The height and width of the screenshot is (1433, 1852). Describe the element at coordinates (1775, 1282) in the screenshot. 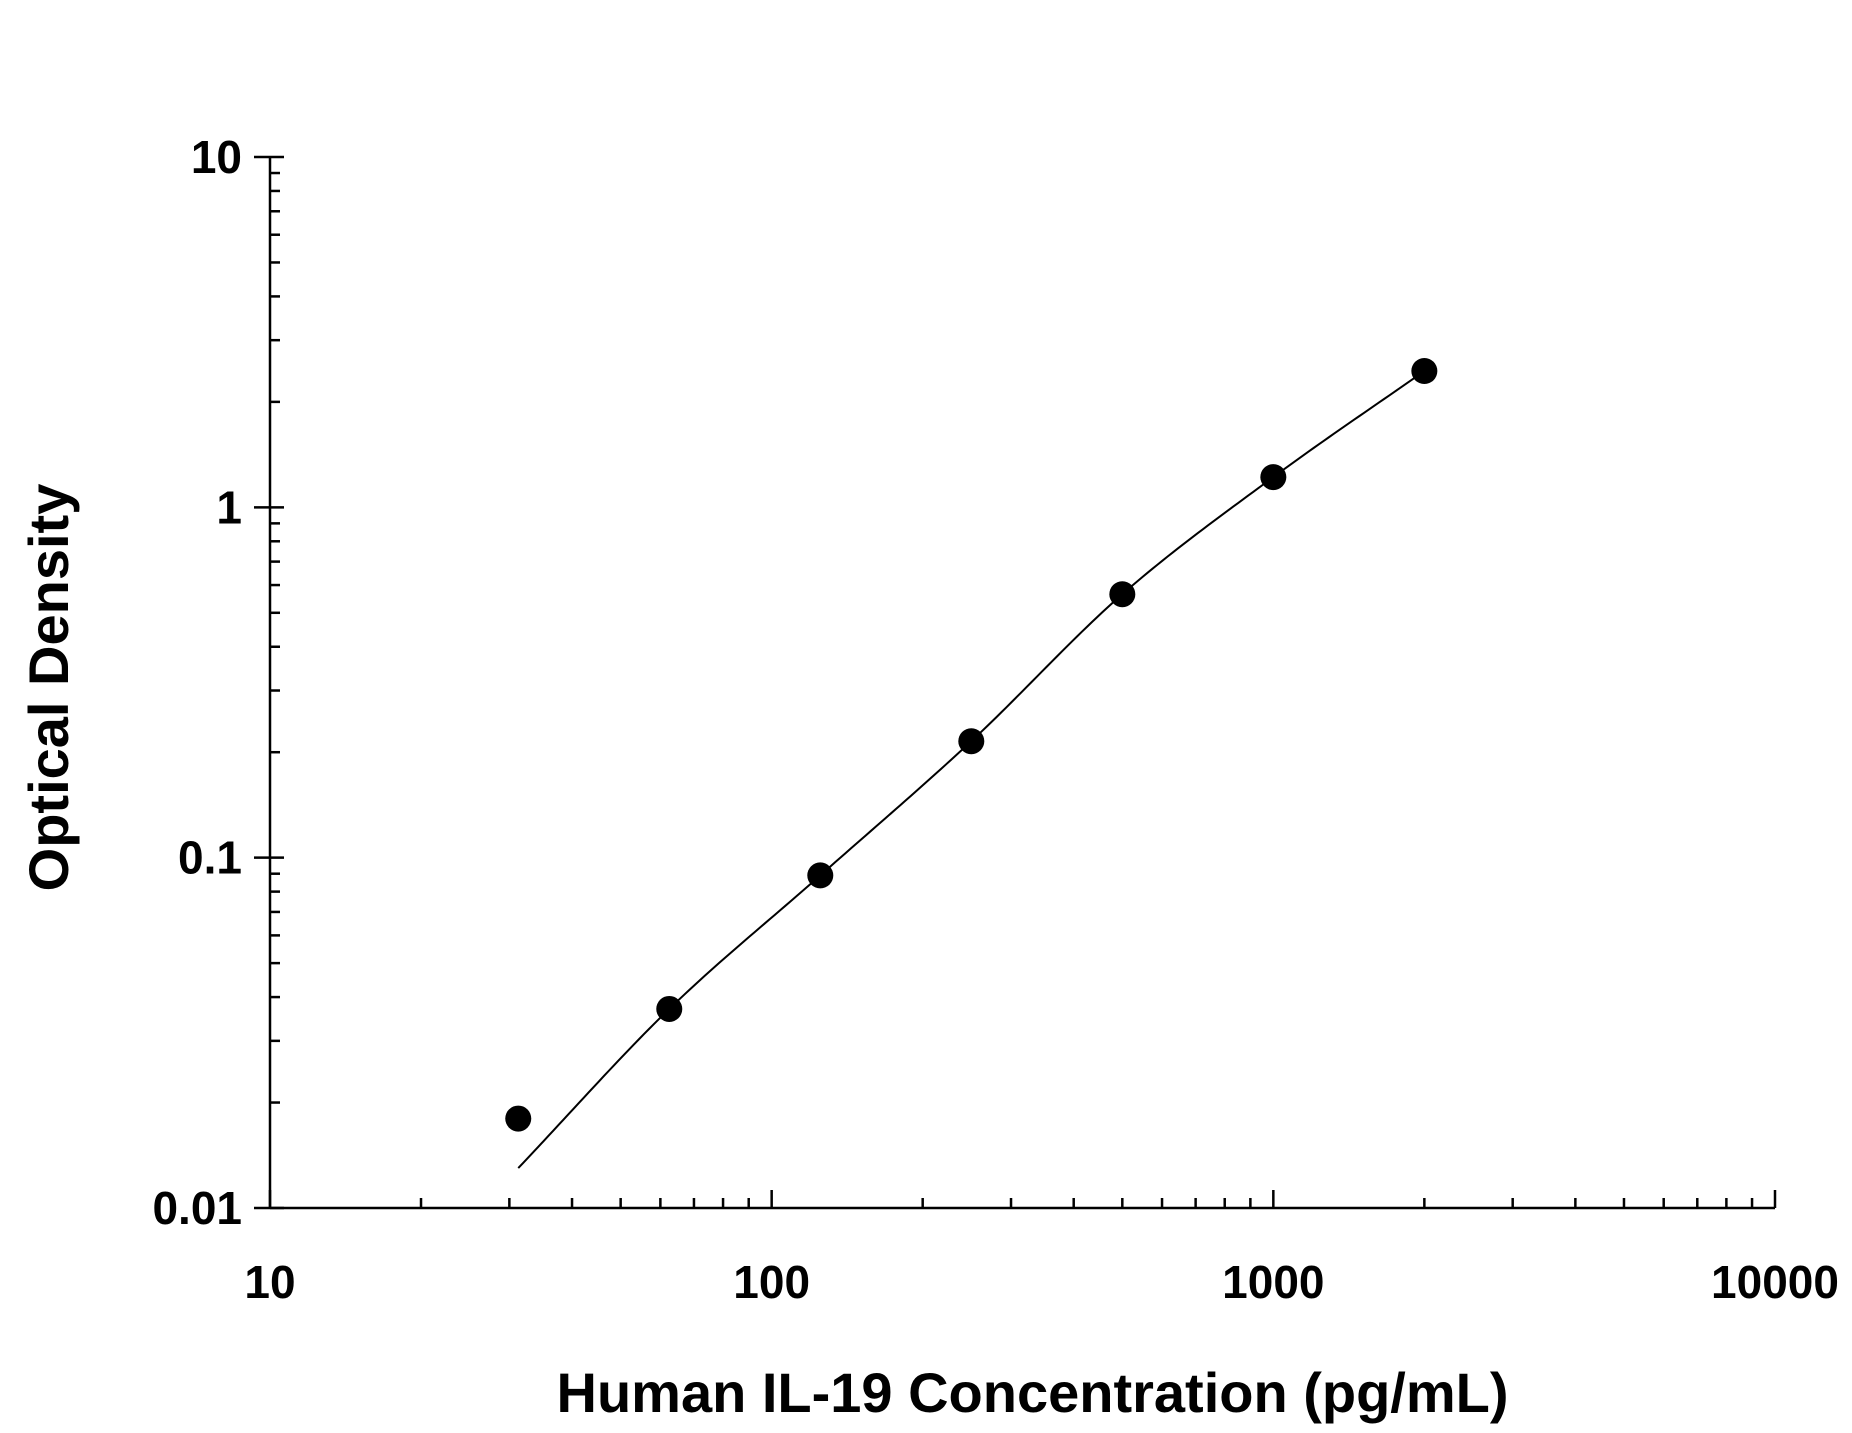

I see `x-tick-label: 10000` at that location.